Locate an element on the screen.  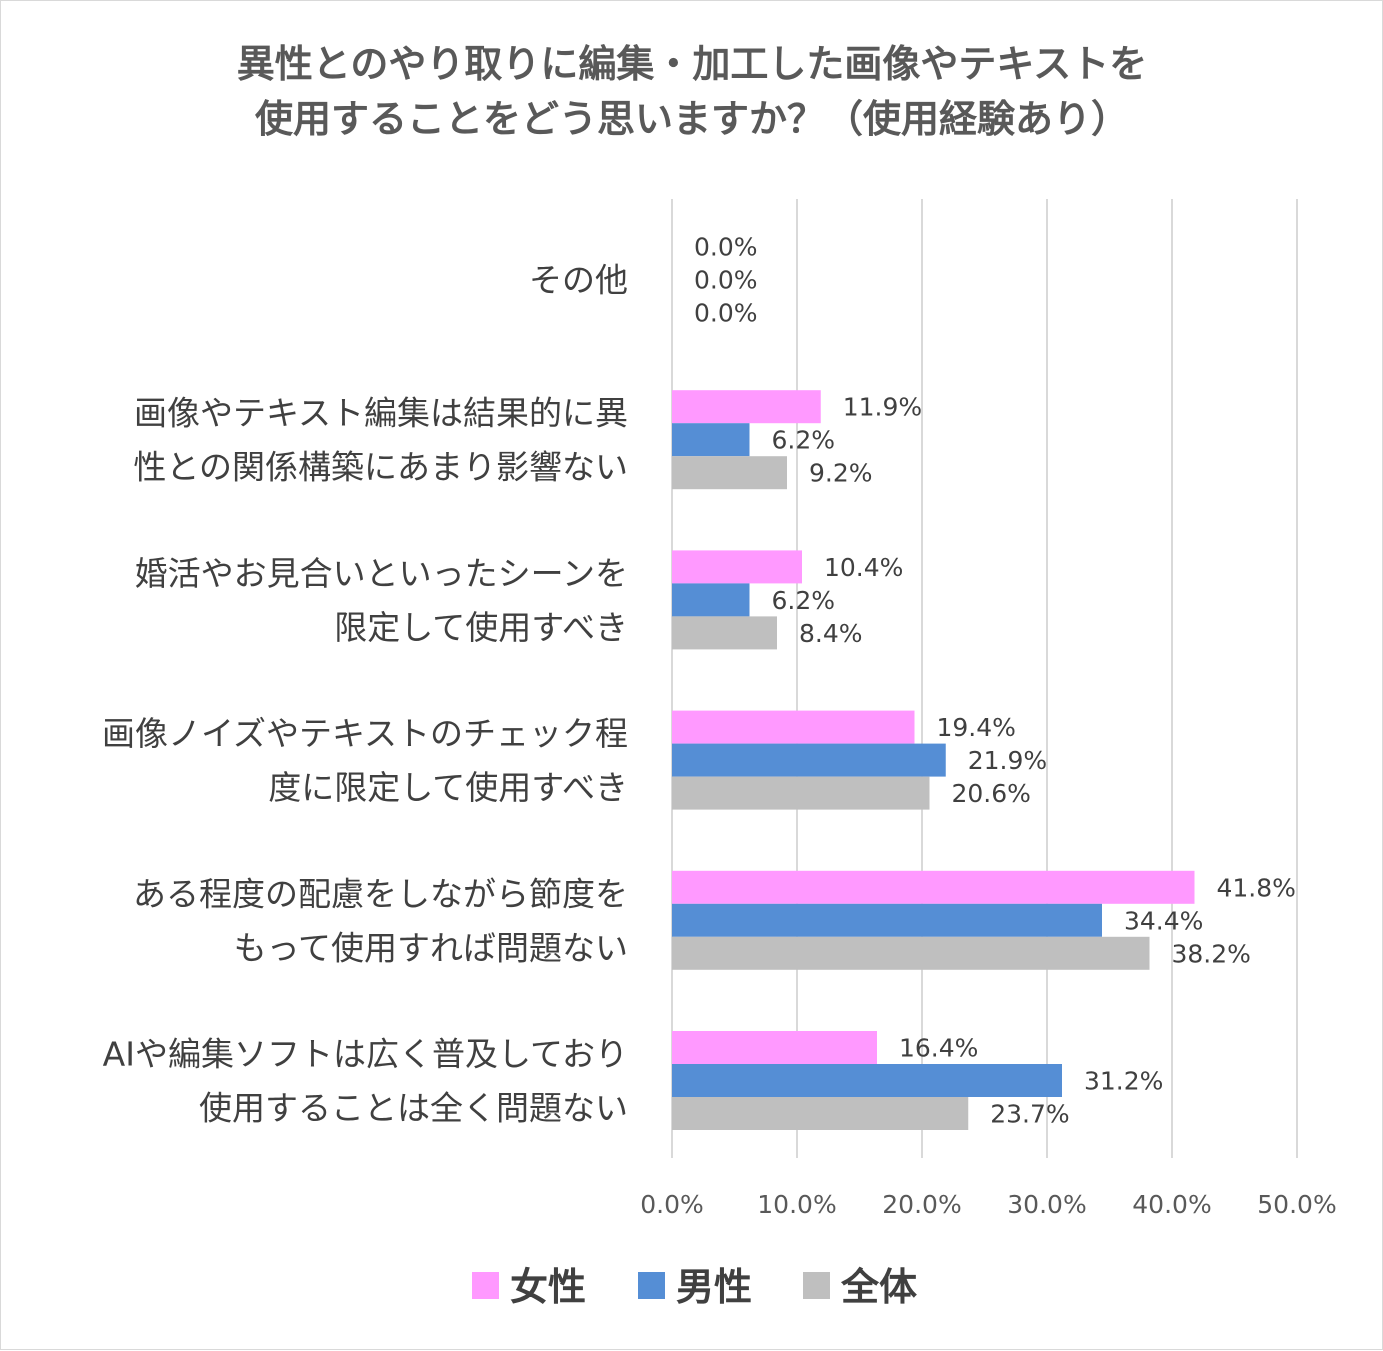
x-tick-label: 10.0% is located at coordinates (796, 1204).